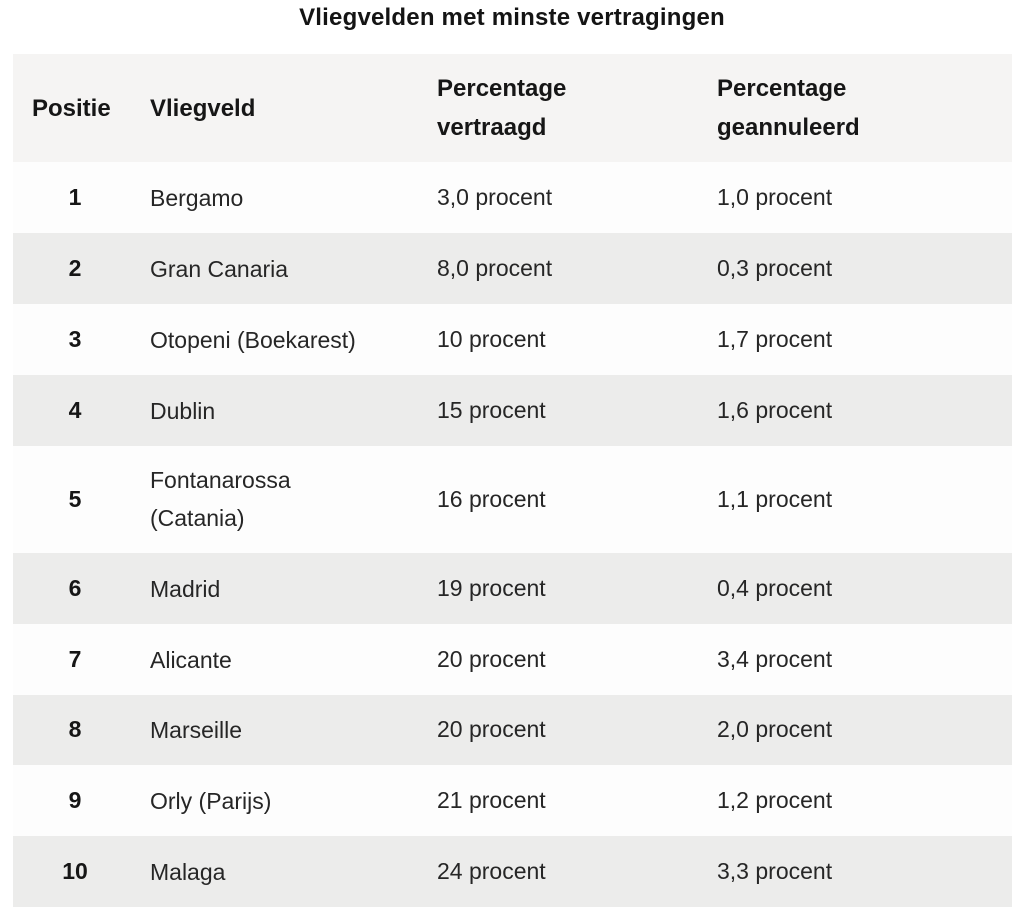 The width and height of the screenshot is (1024, 911). What do you see at coordinates (253, 339) in the screenshot?
I see `airport-name: Otopeni (Boekarest)` at bounding box center [253, 339].